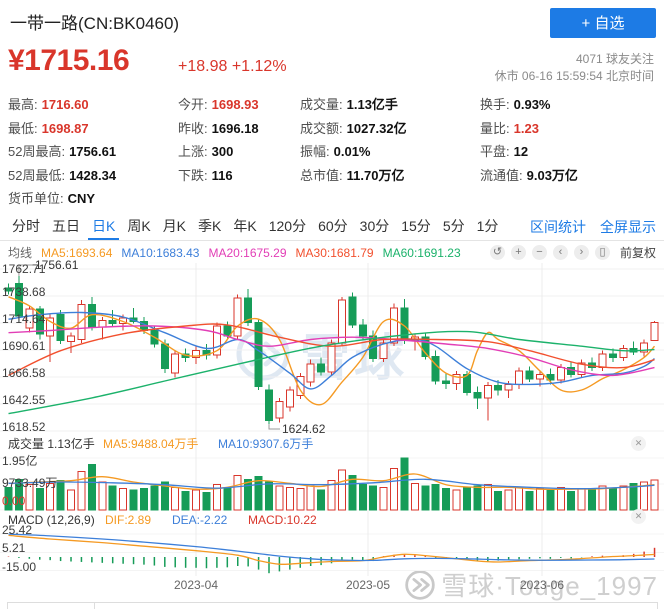 The height and width of the screenshot is (609, 664). I want to click on high-marker-label: 1756.61, so click(57, 265).